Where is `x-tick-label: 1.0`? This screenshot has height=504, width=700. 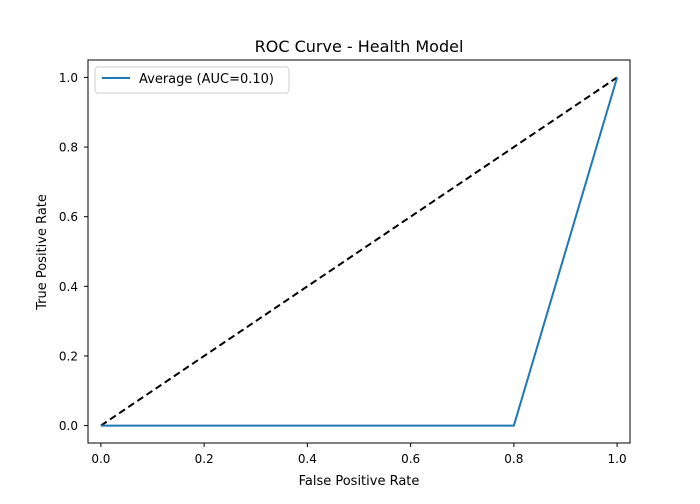
x-tick-label: 1.0 is located at coordinates (617, 459).